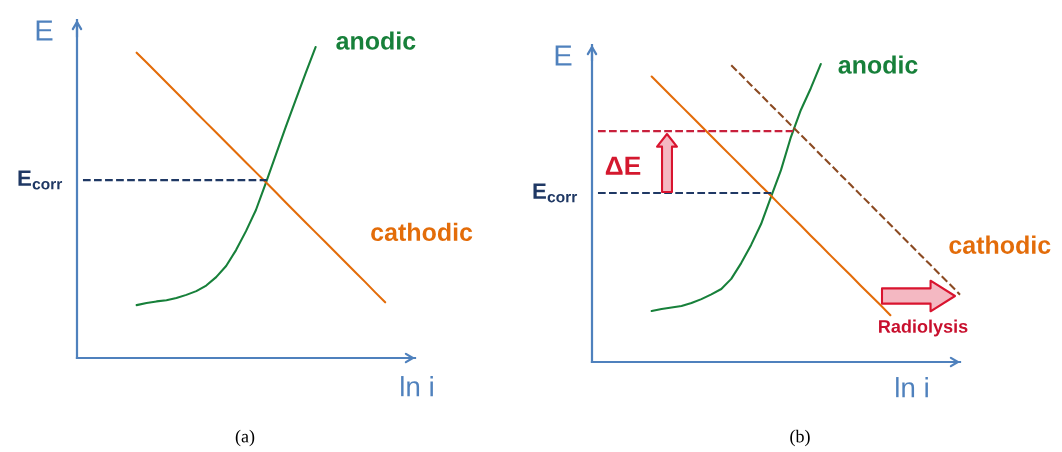  Describe the element at coordinates (623, 165) in the screenshot. I see `annotation: ΔE` at that location.